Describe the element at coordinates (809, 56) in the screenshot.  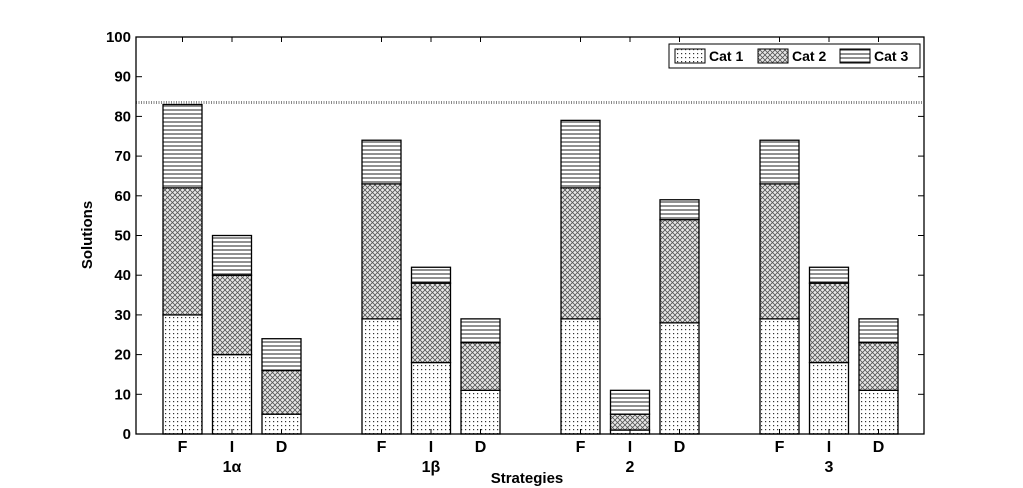
I see `legend-label-series-2: Cat 2` at that location.